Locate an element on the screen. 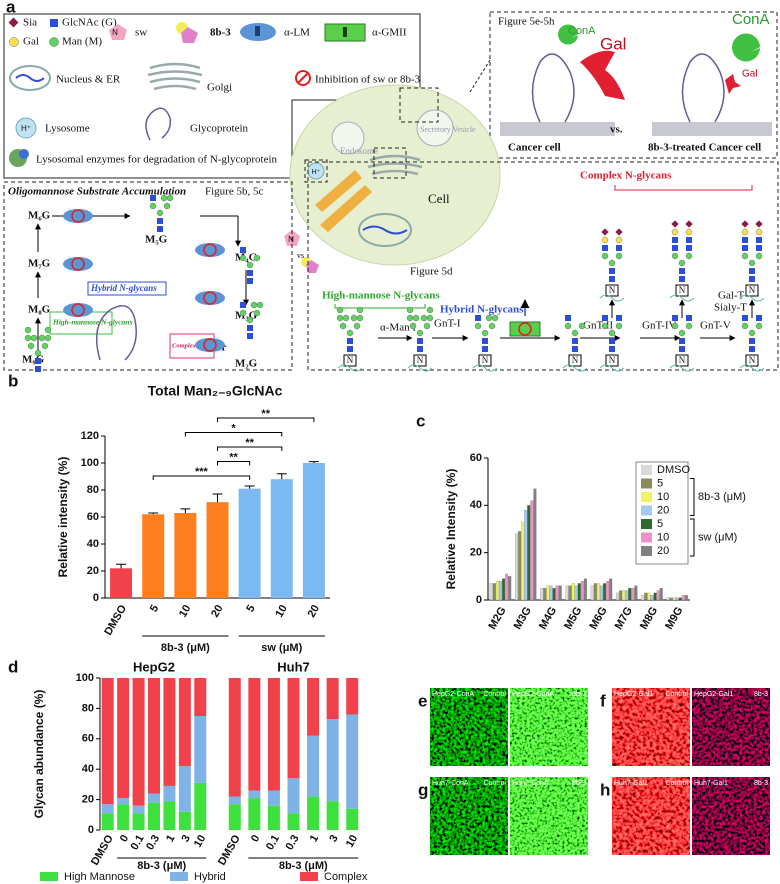 Image resolution: width=780 pixels, height=884 pixels. y-tick-label: 20 is located at coordinates (88, 800).